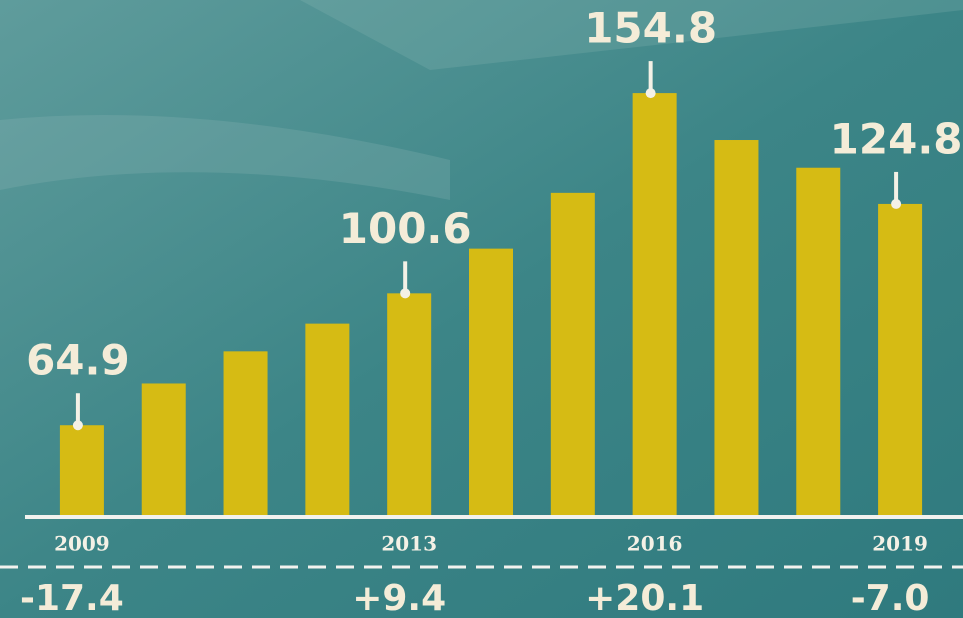  Describe the element at coordinates (650, 28) in the screenshot. I see `value-label: 154.8` at that location.